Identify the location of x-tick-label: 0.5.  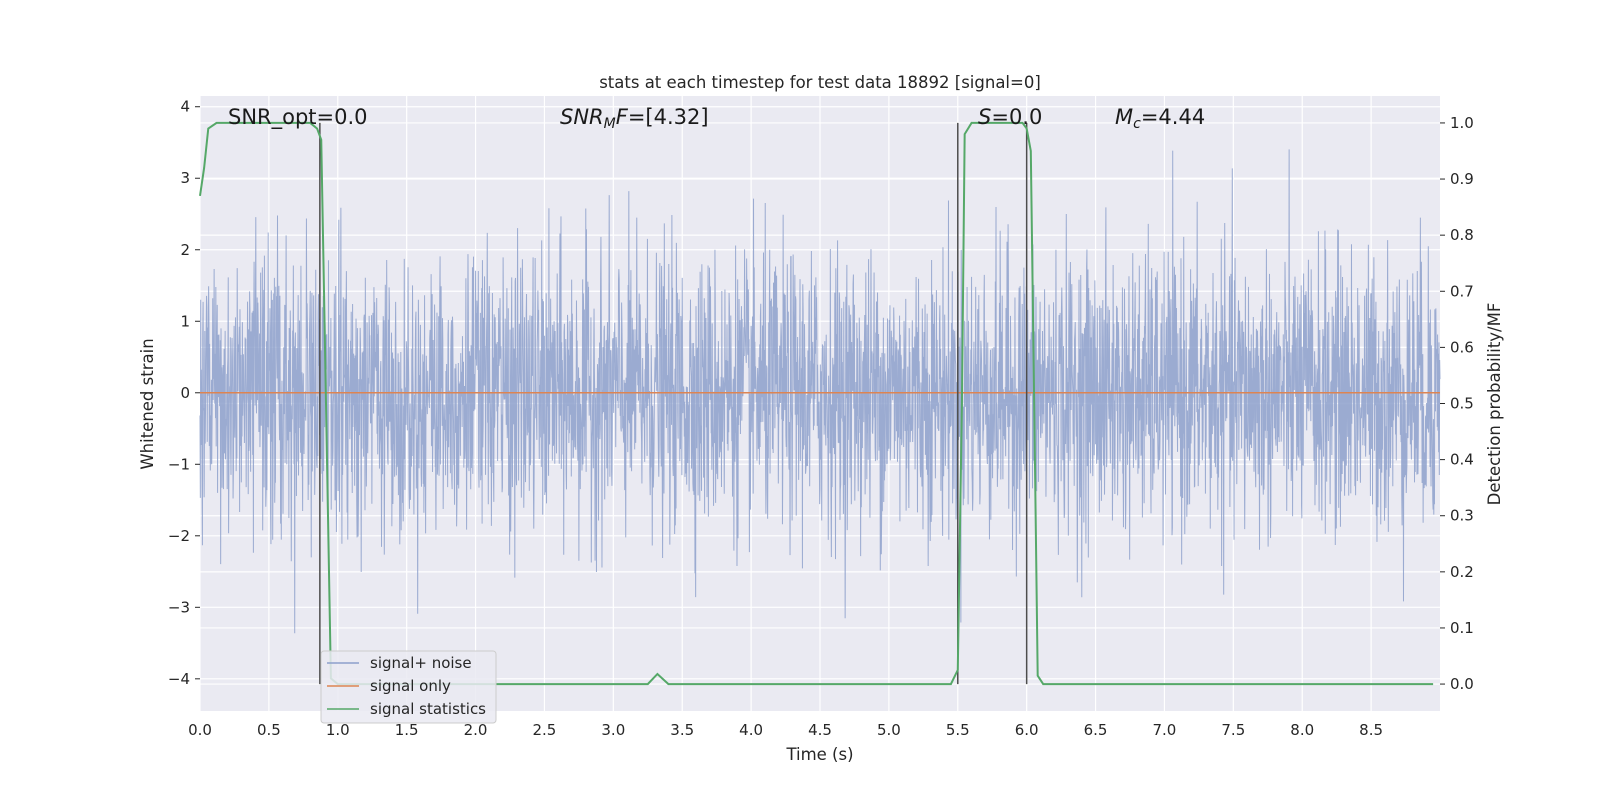
(269, 730).